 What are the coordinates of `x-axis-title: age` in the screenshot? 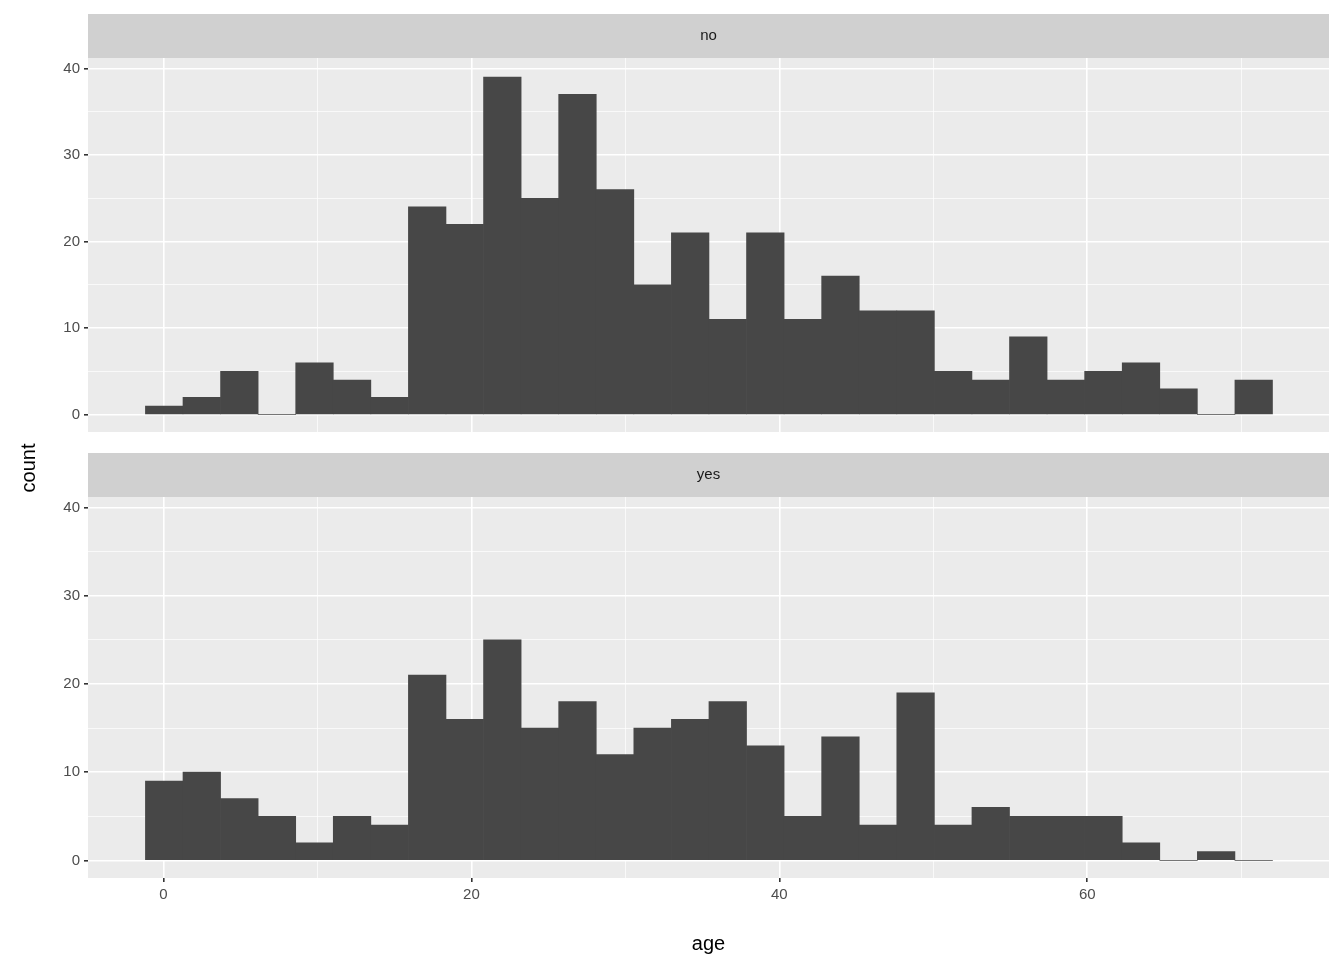 It's located at (708, 942).